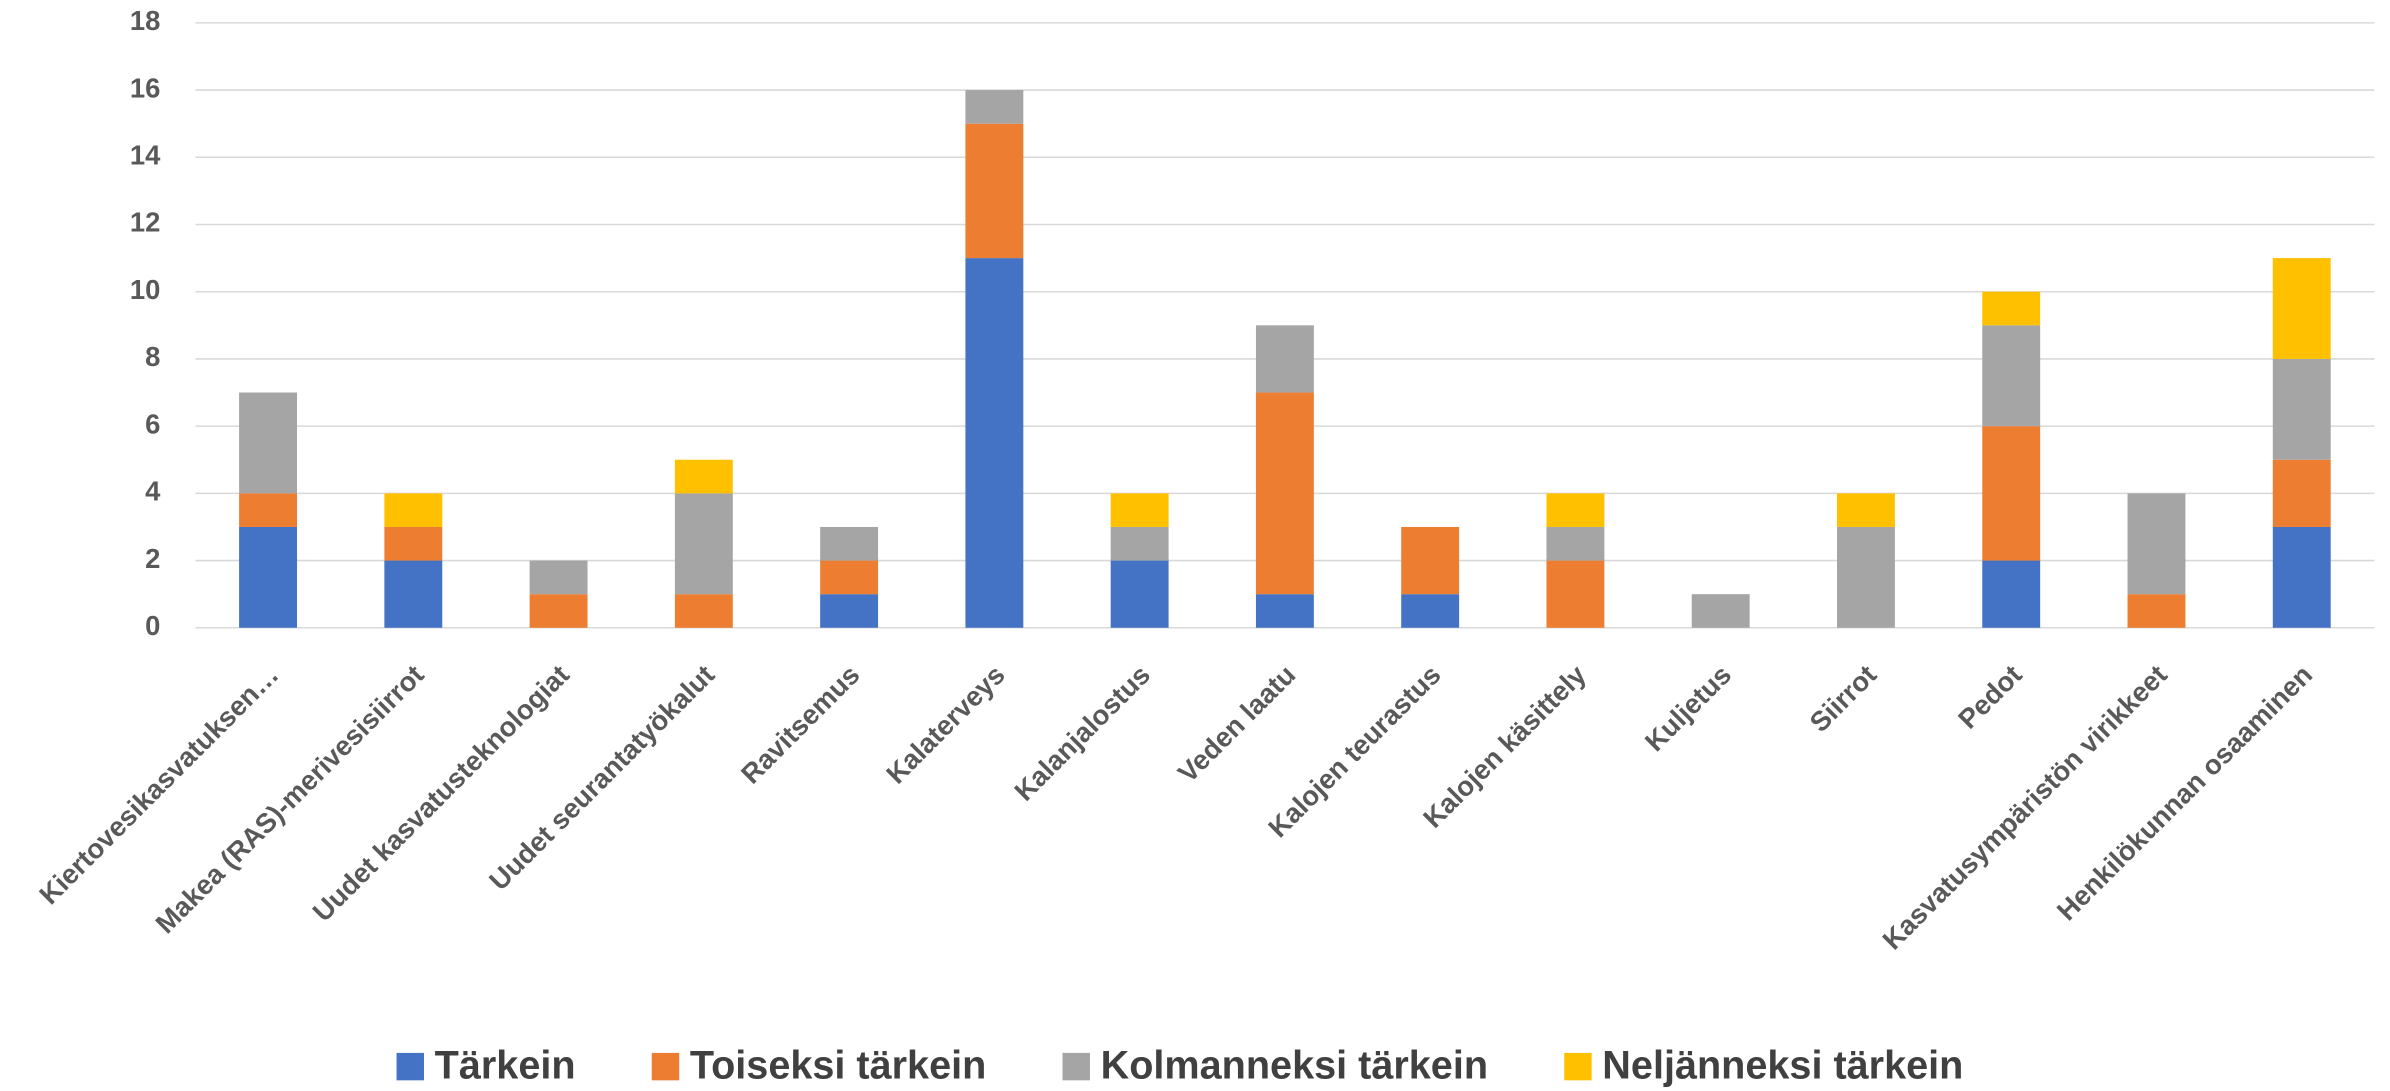 This screenshot has height=1091, width=2390. I want to click on legend-label: Neljänneksi tärkein, so click(1782, 1066).